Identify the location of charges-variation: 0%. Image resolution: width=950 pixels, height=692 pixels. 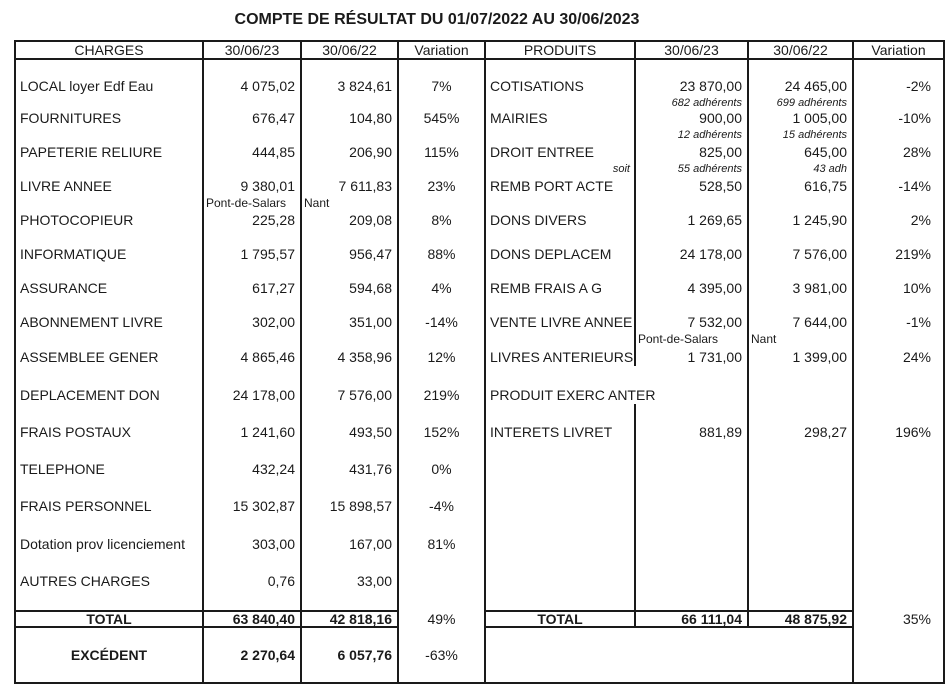
(442, 459).